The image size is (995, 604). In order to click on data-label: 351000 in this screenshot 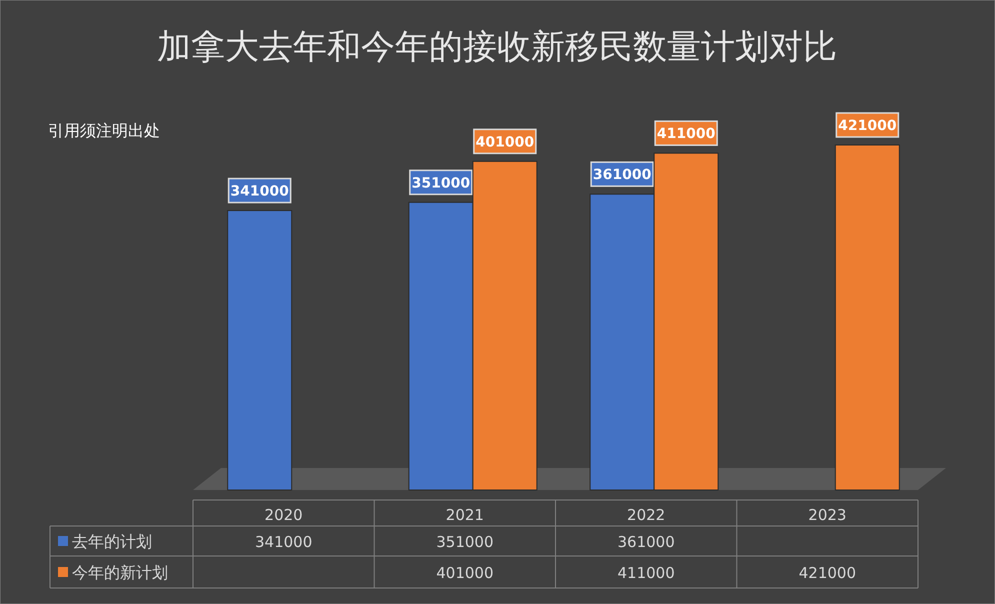, I will do `click(441, 183)`.